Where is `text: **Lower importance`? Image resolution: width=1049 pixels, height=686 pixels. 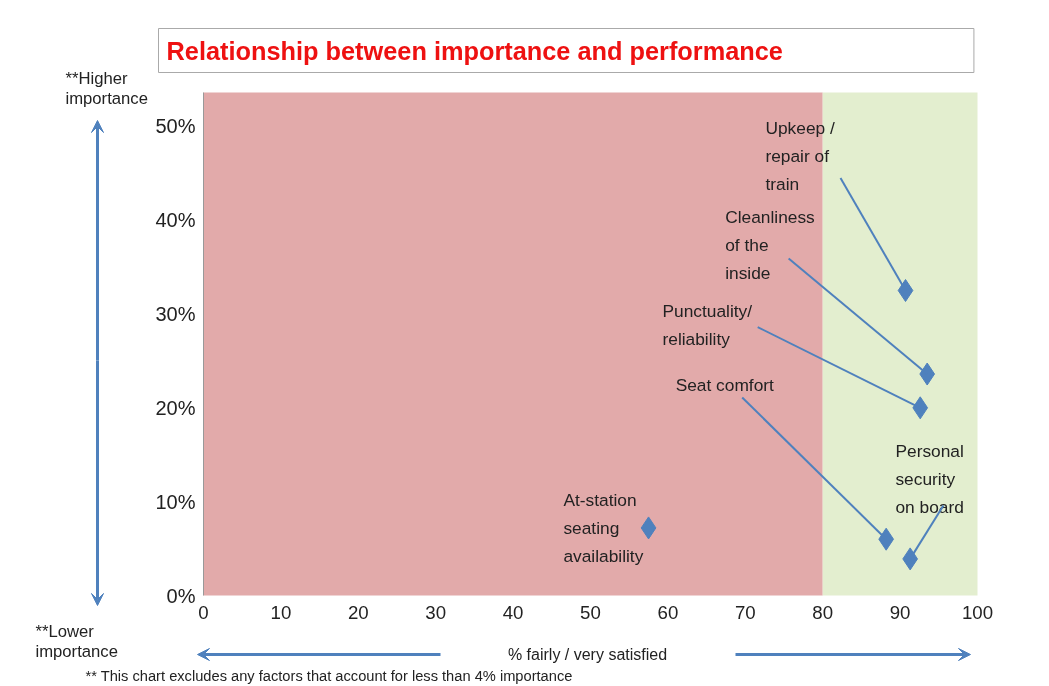 text: **Lower importance is located at coordinates (76, 641).